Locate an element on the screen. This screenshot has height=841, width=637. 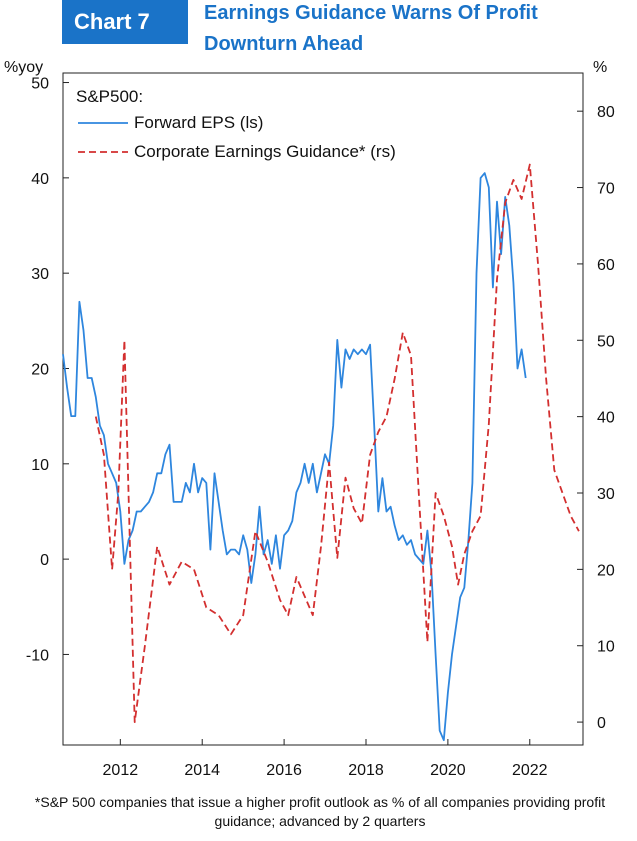
right-axis-tick-label: 50 is located at coordinates (606, 341).